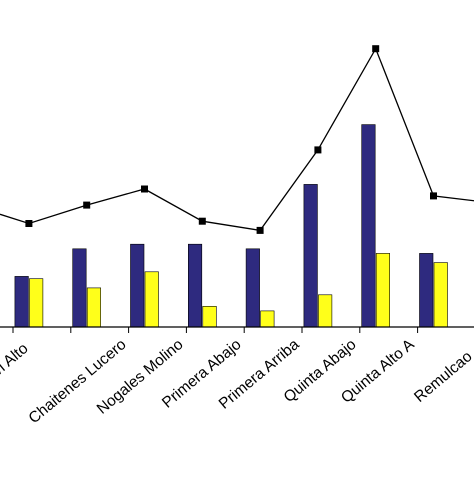 This screenshot has width=474, height=479. I want to click on x-tick-label: Remulcao, so click(442, 377).